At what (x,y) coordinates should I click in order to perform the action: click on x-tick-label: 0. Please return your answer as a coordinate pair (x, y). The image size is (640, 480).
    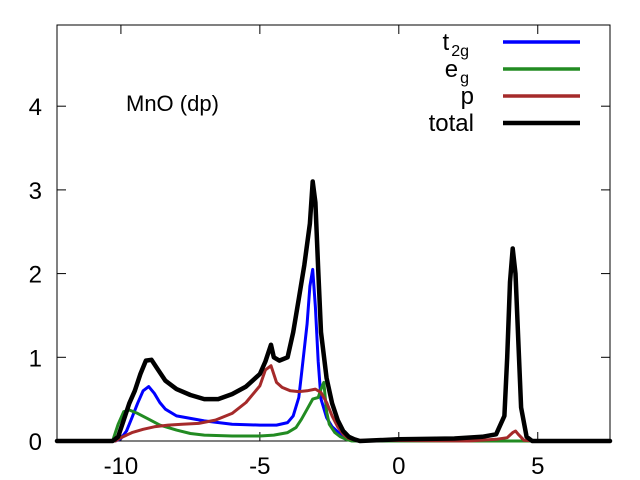
    Looking at the image, I should click on (398, 466).